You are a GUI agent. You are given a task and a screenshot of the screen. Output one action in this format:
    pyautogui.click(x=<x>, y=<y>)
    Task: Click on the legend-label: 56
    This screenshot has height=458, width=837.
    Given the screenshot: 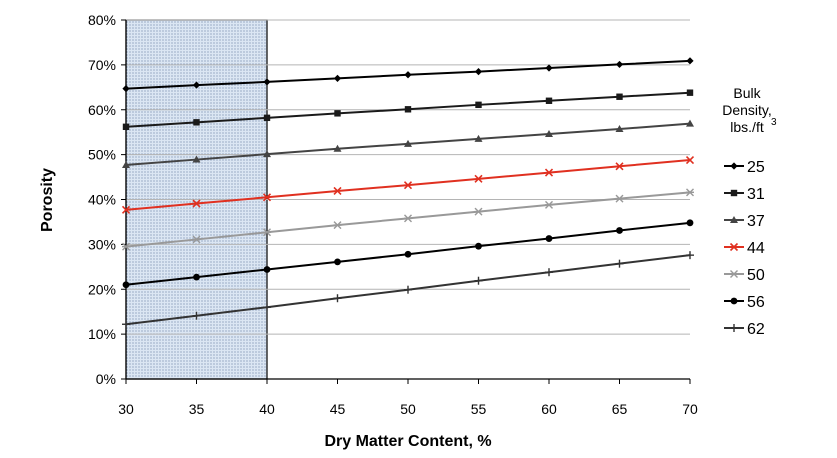 What is the action you would take?
    pyautogui.click(x=756, y=302)
    